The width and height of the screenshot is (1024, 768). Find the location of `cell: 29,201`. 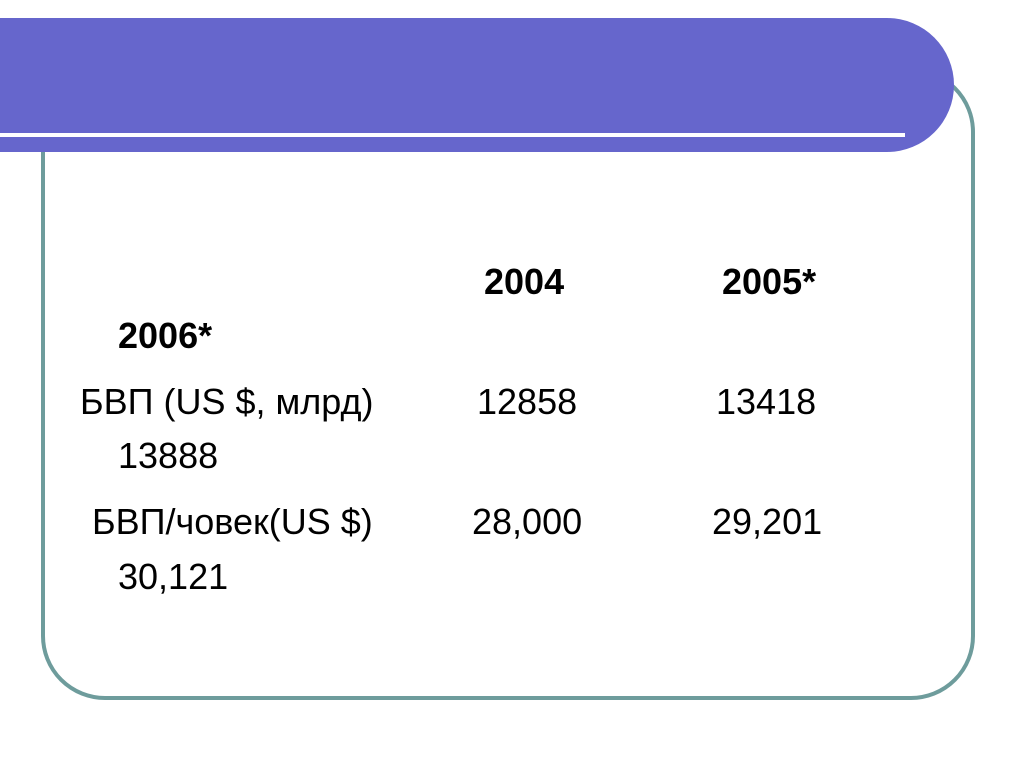

cell: 29,201 is located at coordinates (767, 521).